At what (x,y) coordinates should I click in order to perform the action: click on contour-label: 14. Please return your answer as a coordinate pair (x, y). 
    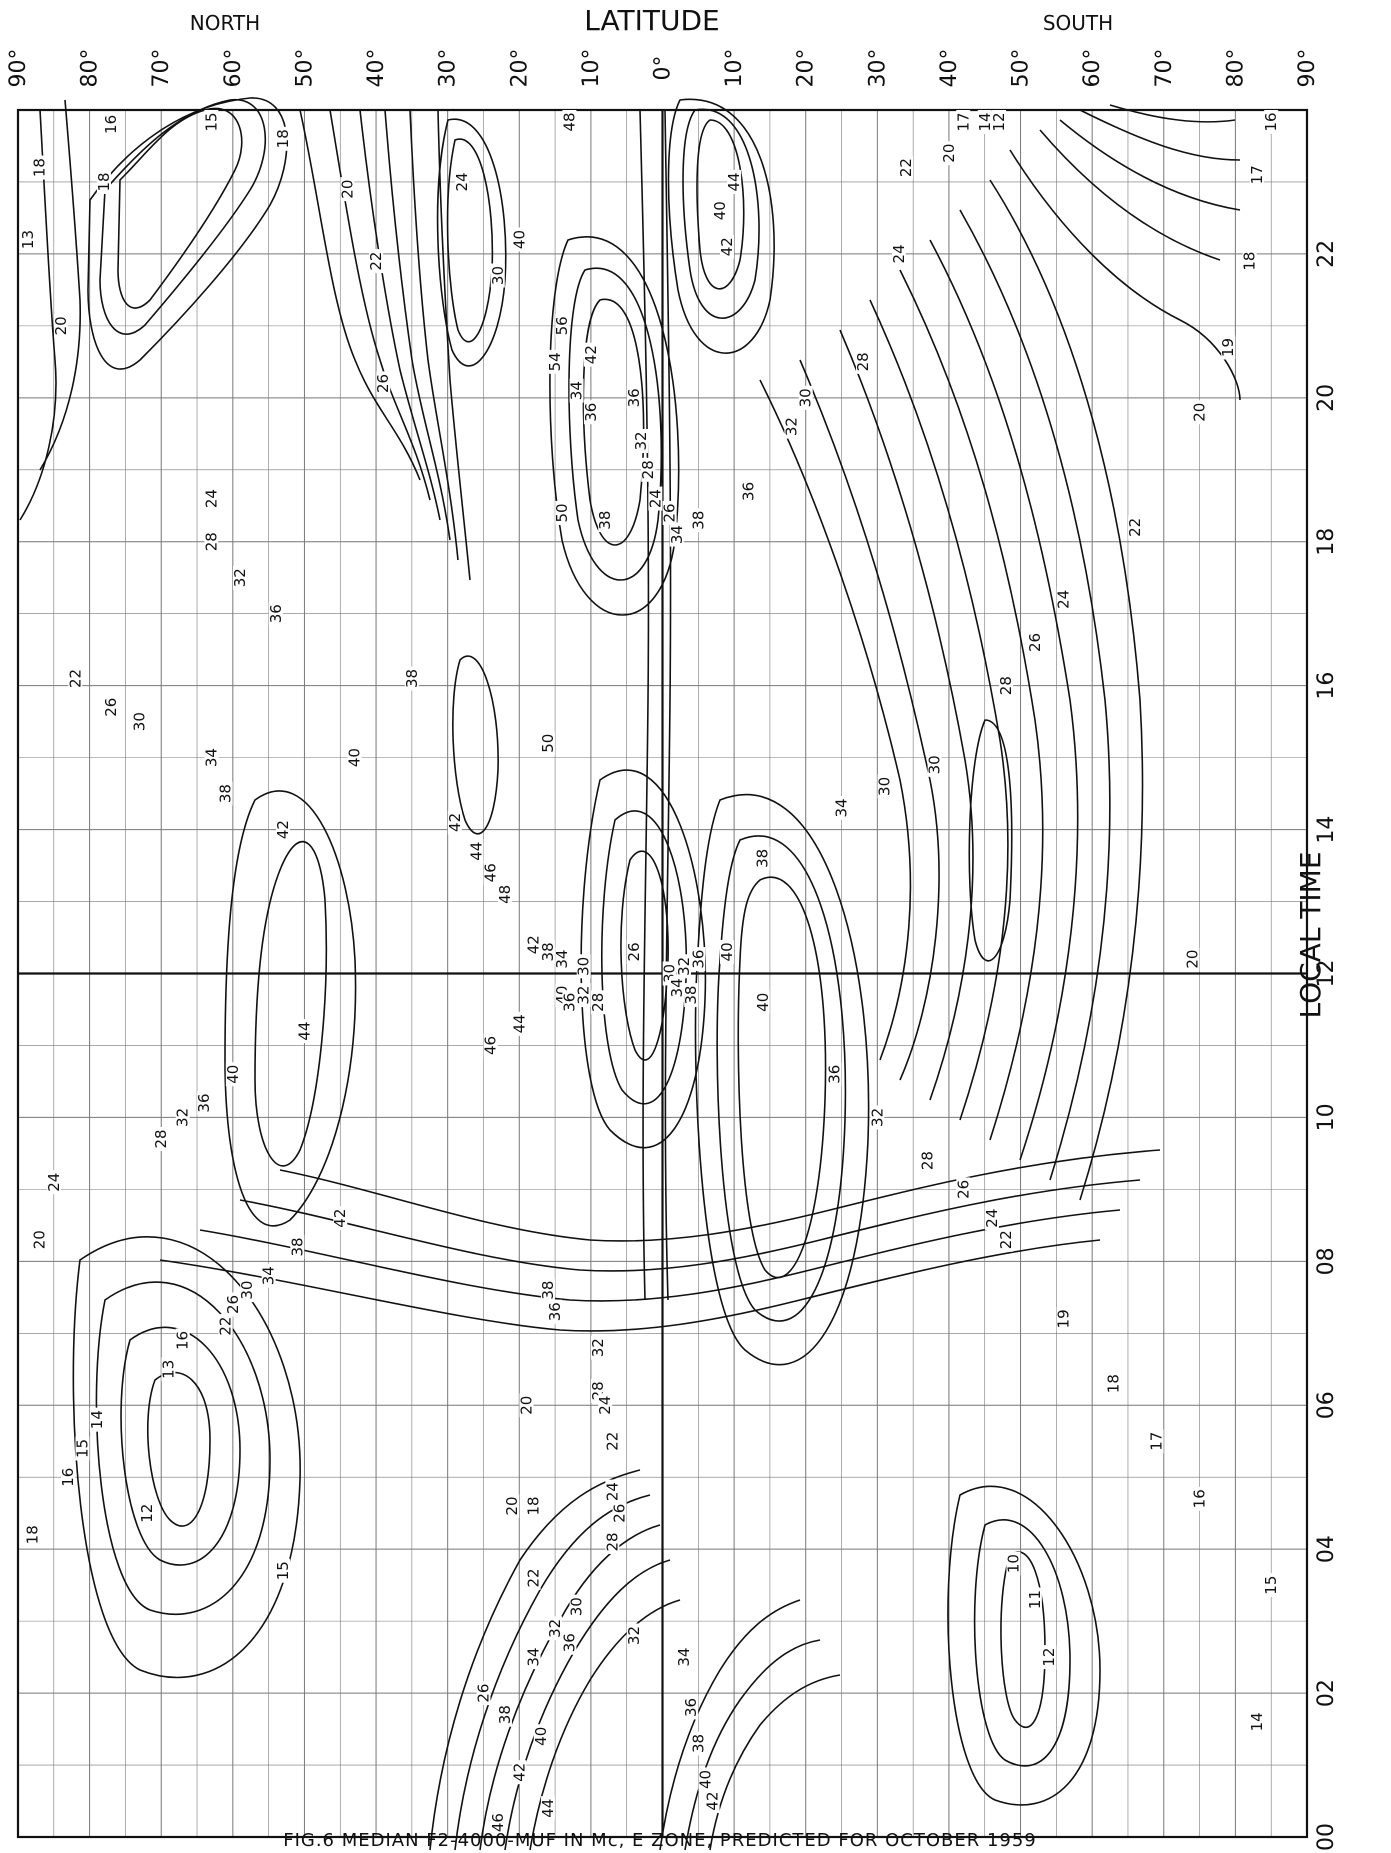
    Looking at the image, I should click on (97, 1419).